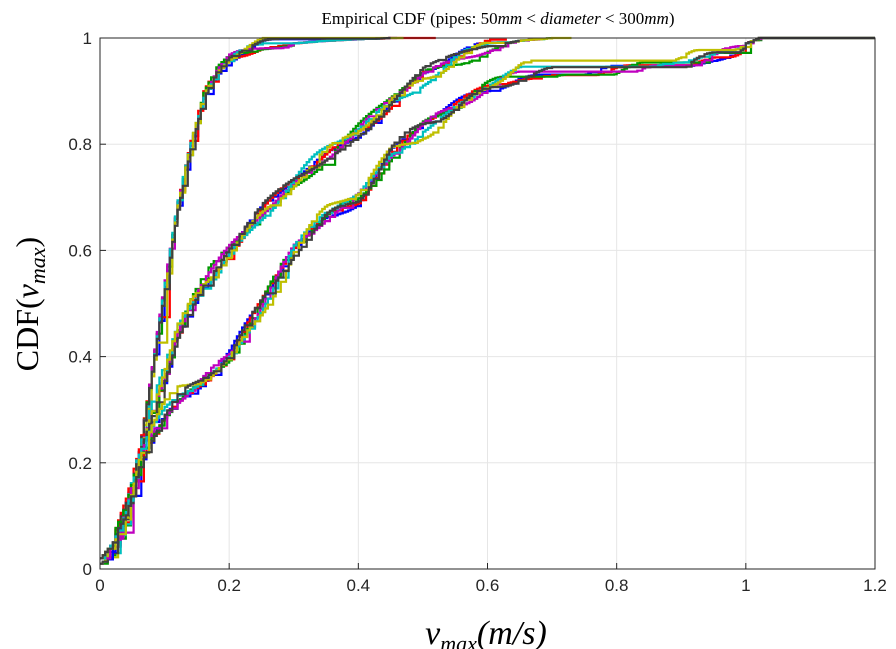  Describe the element at coordinates (80, 357) in the screenshot. I see `y-tick-label: 0.4` at that location.